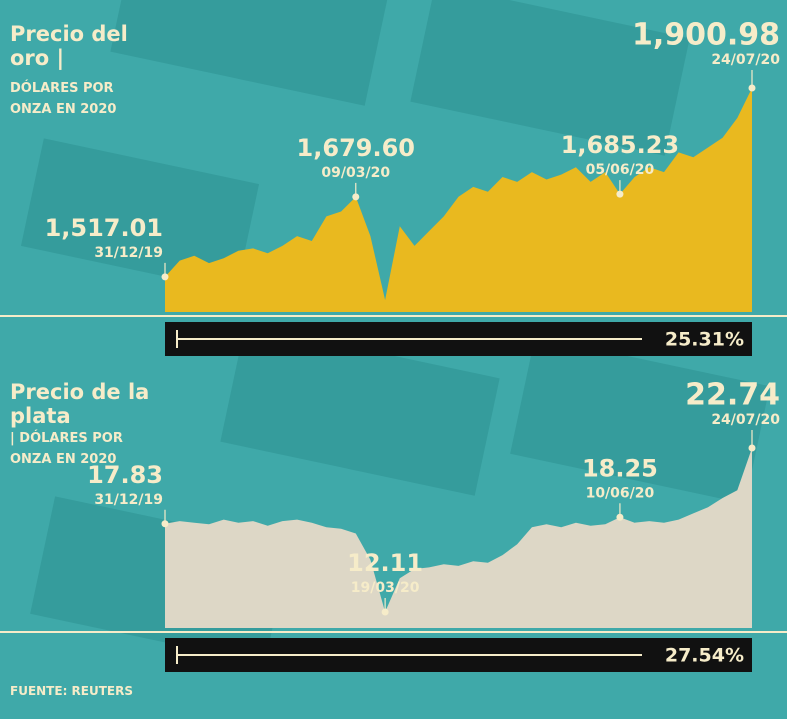 The width and height of the screenshot is (787, 719). What do you see at coordinates (704, 656) in the screenshot?
I see `change-label: 27.54%` at bounding box center [704, 656].